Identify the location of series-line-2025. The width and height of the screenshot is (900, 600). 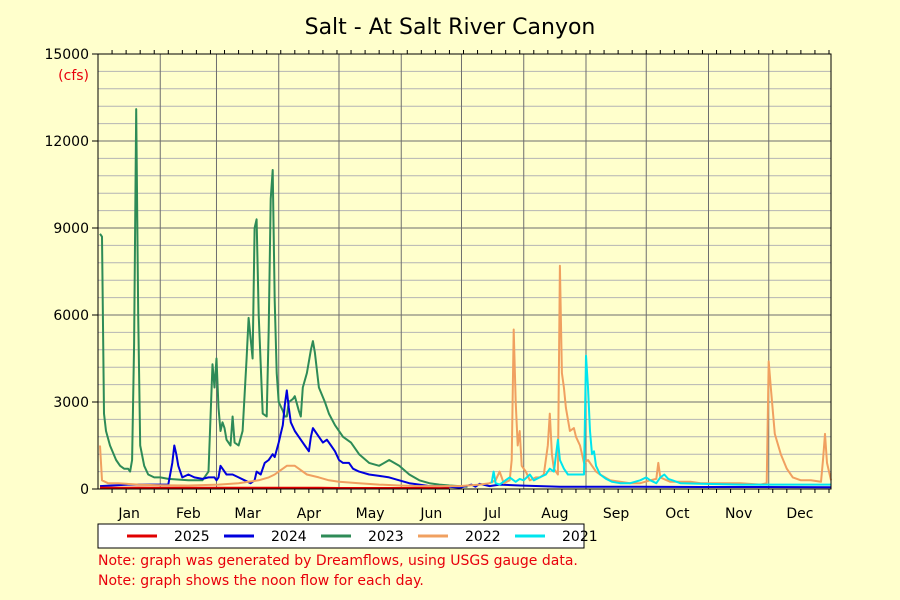
(274, 488).